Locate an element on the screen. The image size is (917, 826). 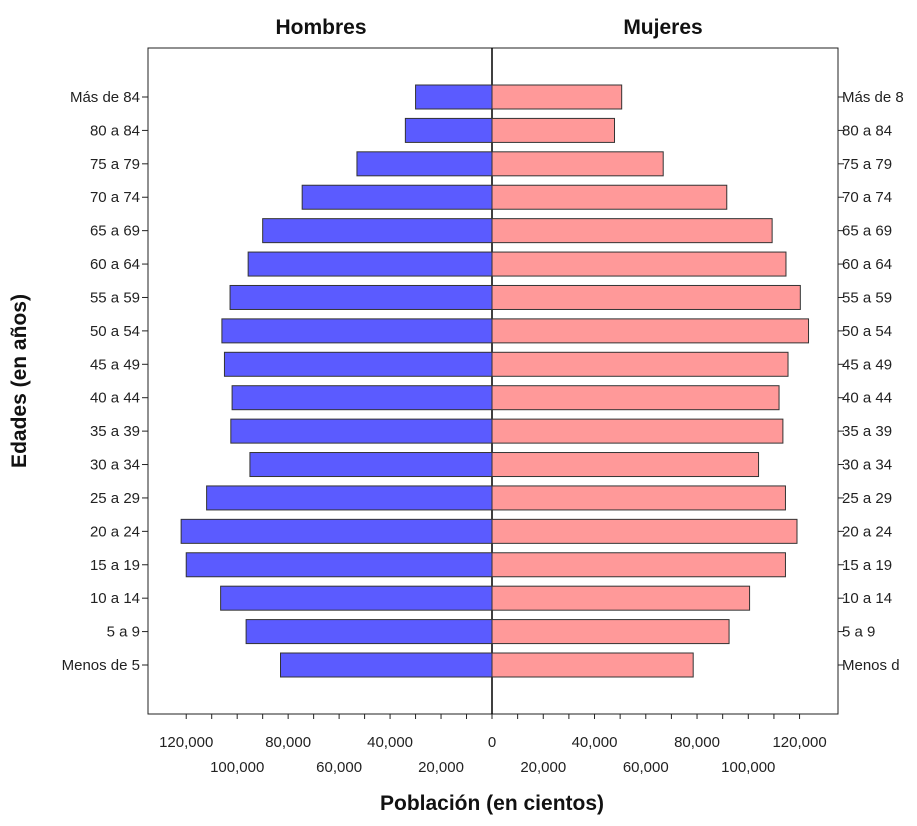
y-tick-label-left: 75 a 79 is located at coordinates (115, 164).